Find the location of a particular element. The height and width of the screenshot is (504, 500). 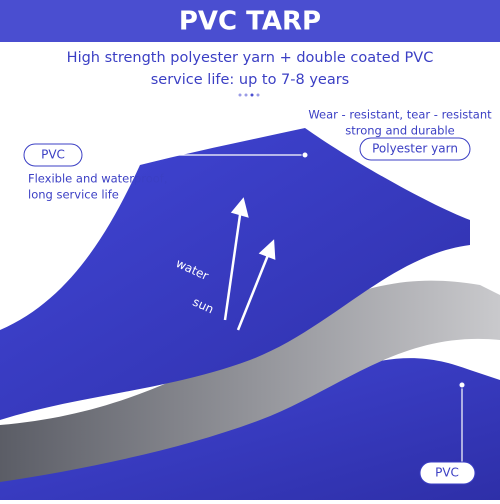

bottom-layer-label: PVC is located at coordinates (447, 473).